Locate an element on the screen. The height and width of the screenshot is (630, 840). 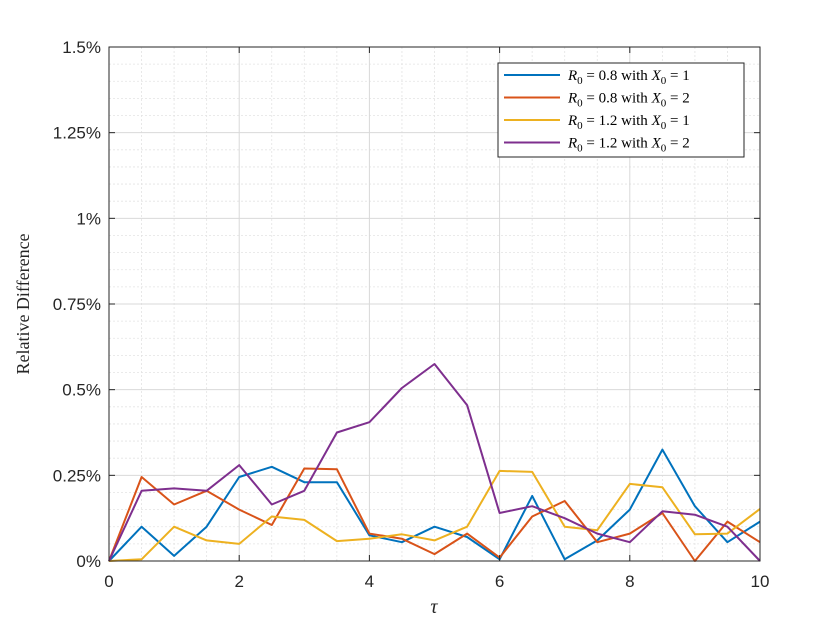
legend-box is located at coordinates (621, 110).